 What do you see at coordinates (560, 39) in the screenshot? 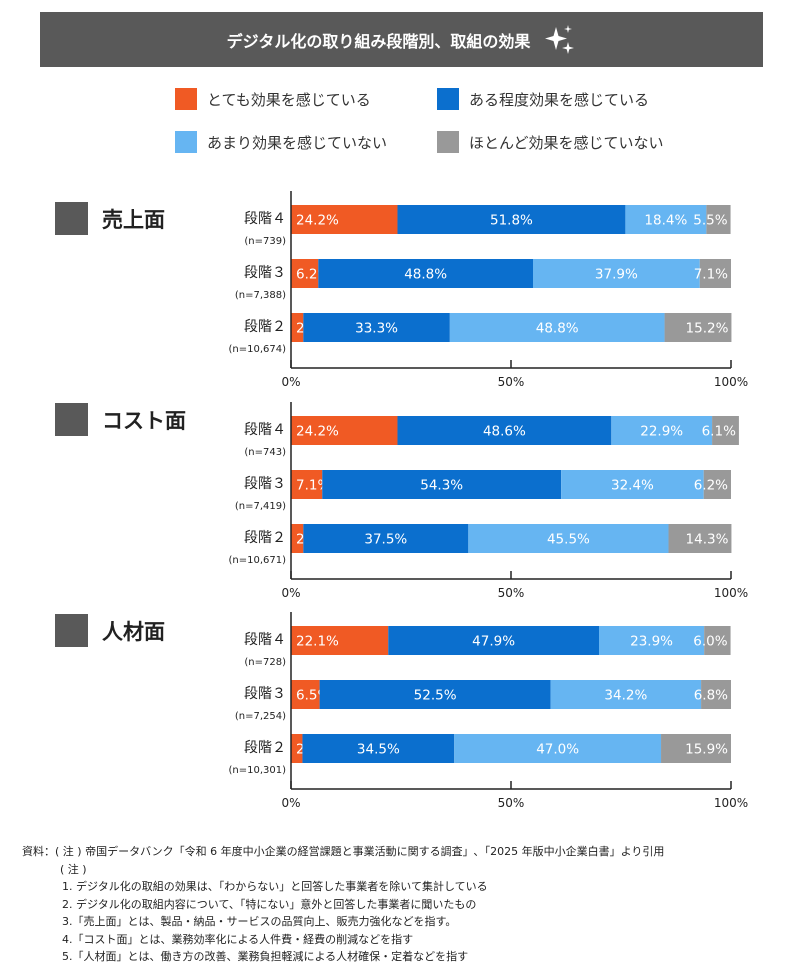
I see `sparkle-icon` at bounding box center [560, 39].